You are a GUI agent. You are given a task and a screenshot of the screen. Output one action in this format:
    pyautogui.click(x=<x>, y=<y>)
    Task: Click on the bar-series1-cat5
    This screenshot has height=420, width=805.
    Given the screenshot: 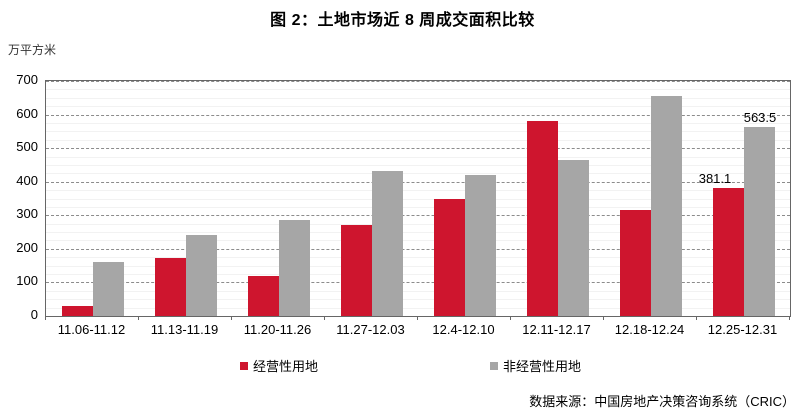 What is the action you would take?
    pyautogui.click(x=573, y=238)
    